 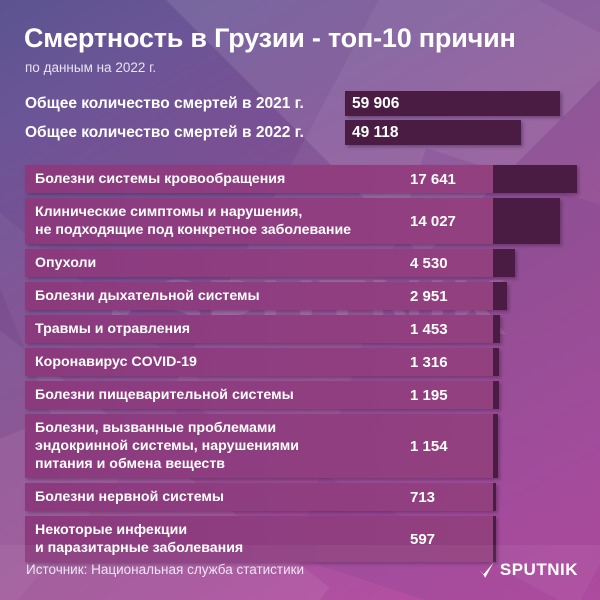 What do you see at coordinates (486, 570) in the screenshot?
I see `checkmark-tick-icon` at bounding box center [486, 570].